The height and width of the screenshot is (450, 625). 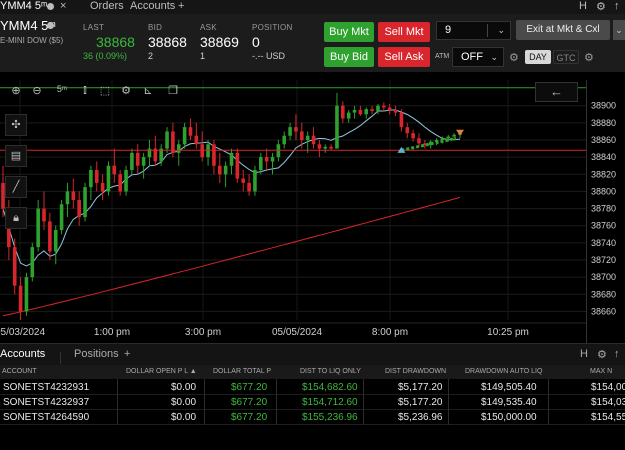 What do you see at coordinates (105, 91) in the screenshot?
I see `crosshair-box-icon: ⬚` at bounding box center [105, 91].